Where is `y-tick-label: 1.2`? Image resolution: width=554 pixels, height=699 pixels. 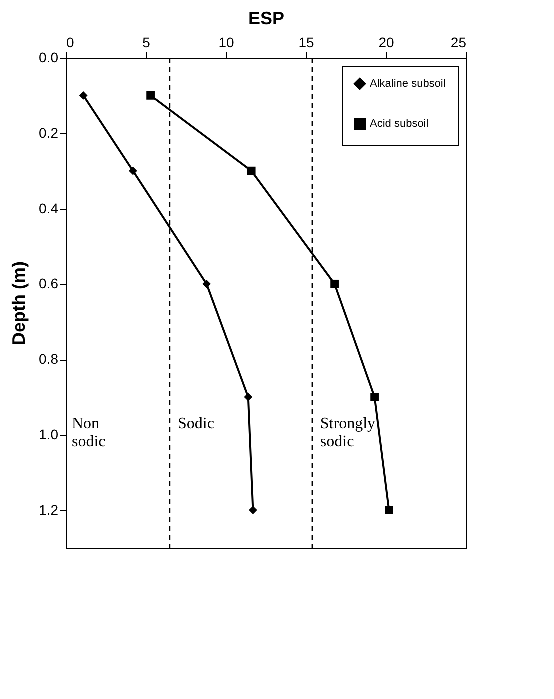 y-tick-label: 1.2 is located at coordinates (49, 510).